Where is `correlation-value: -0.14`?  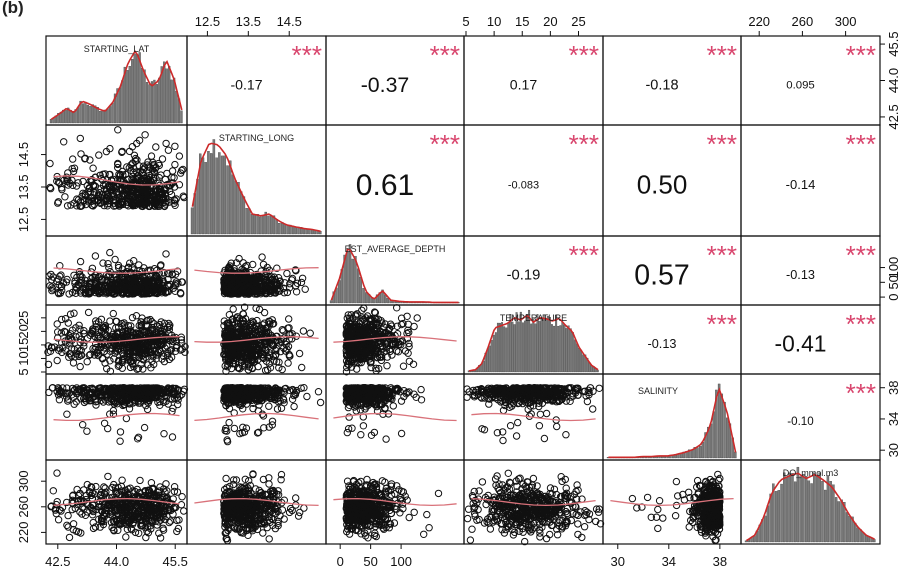
correlation-value: -0.14 is located at coordinates (801, 184).